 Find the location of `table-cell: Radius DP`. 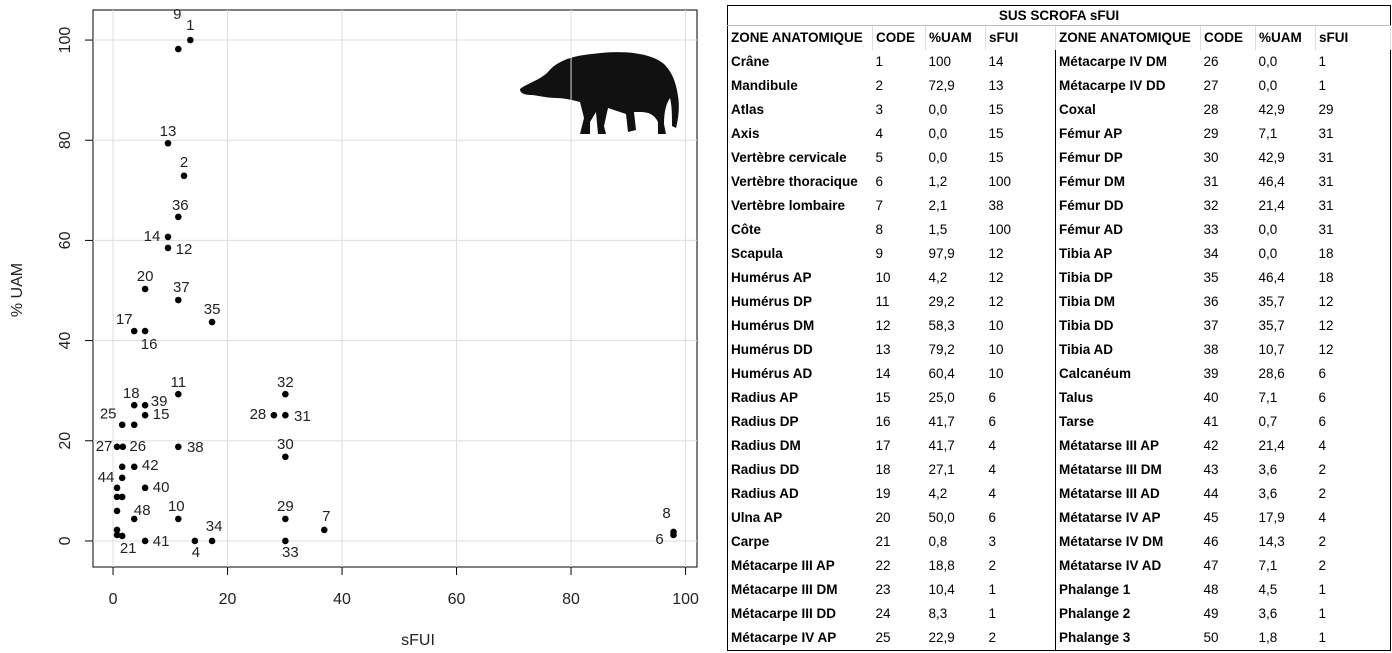

table-cell: Radius DP is located at coordinates (765, 421).